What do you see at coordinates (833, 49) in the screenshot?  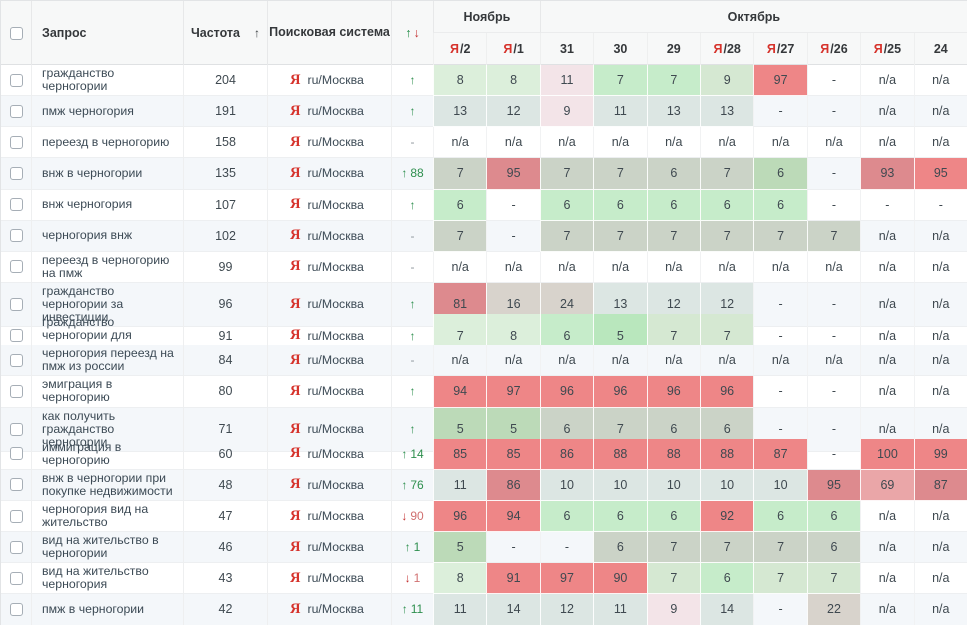 I see `date-column-header: Я/26` at bounding box center [833, 49].